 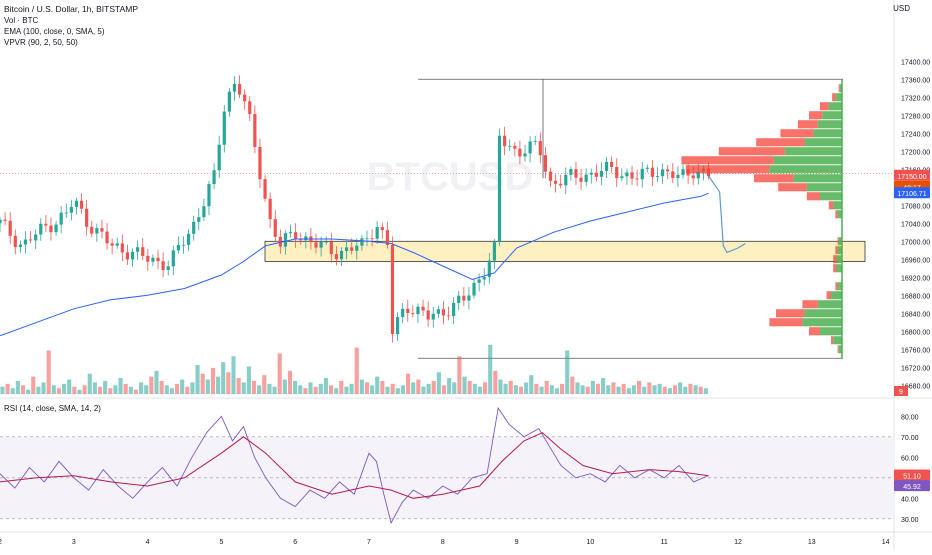 I want to click on vpvr-legend: VPVR (90, 2, 50, 50), so click(x=41, y=42).